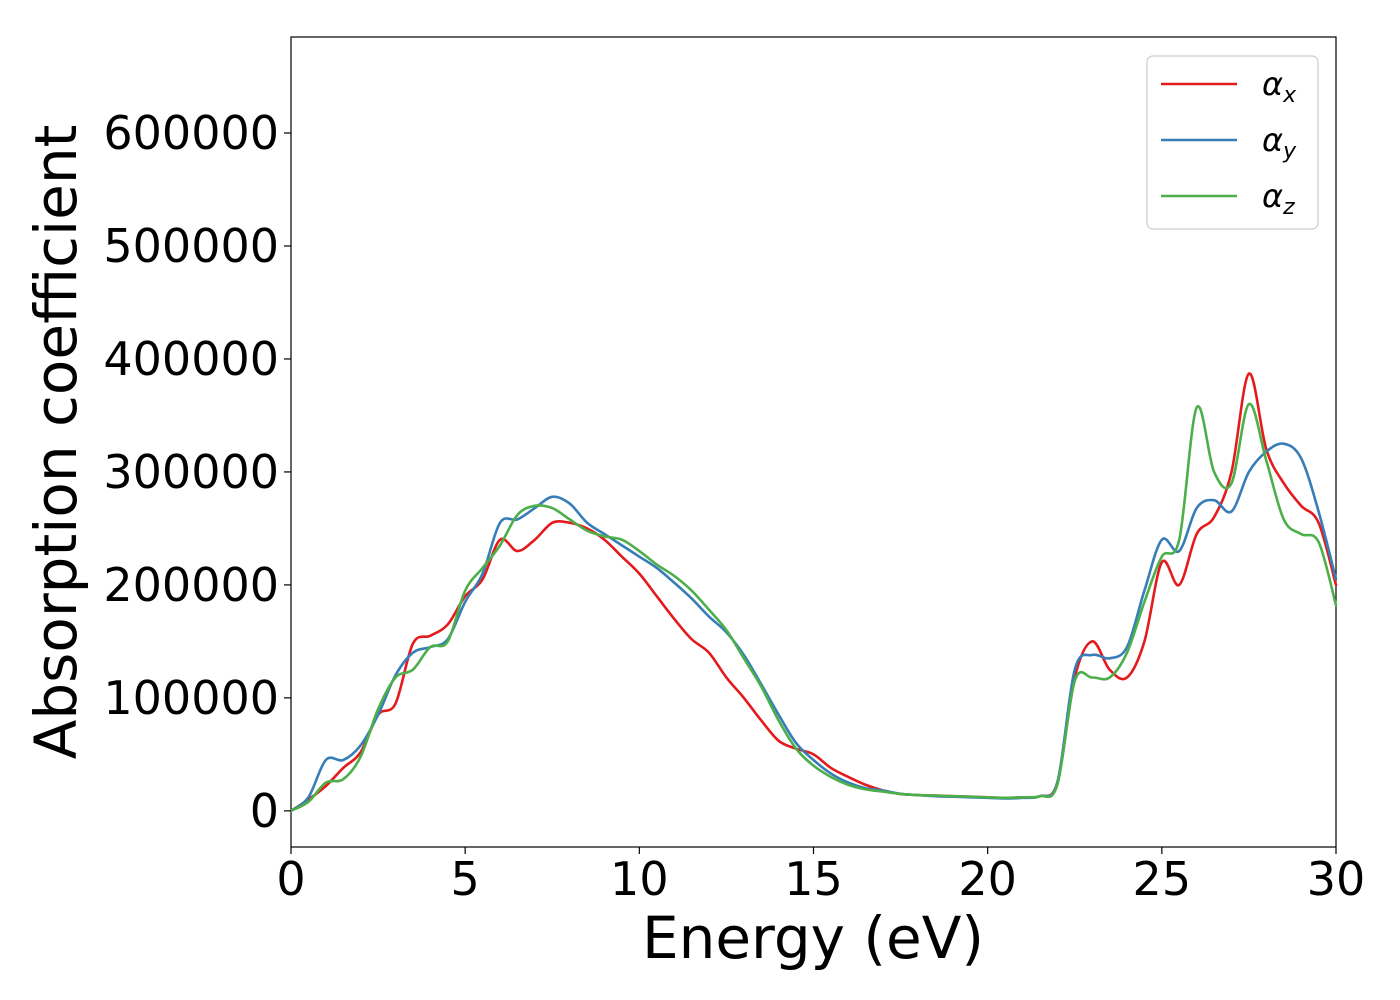 The image size is (1400, 1000). I want to click on x-tick-label: 25, so click(1162, 879).